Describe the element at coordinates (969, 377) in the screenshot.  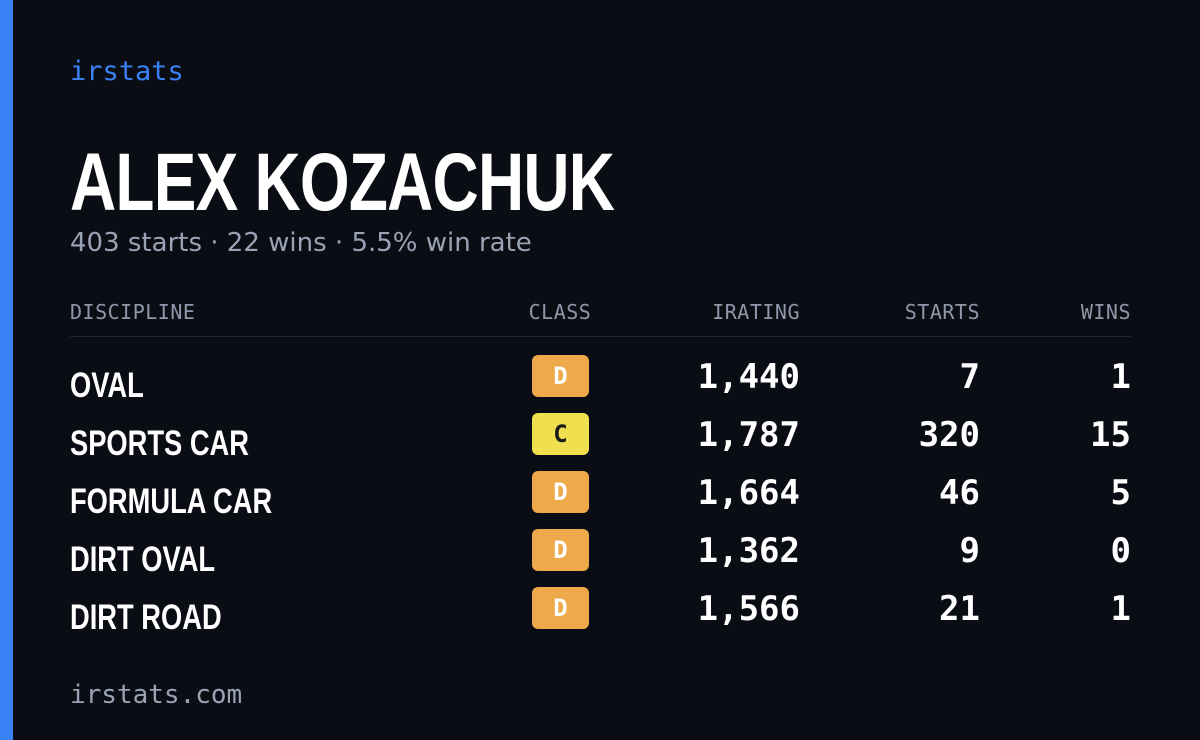
I see `starts-value: 7` at that location.